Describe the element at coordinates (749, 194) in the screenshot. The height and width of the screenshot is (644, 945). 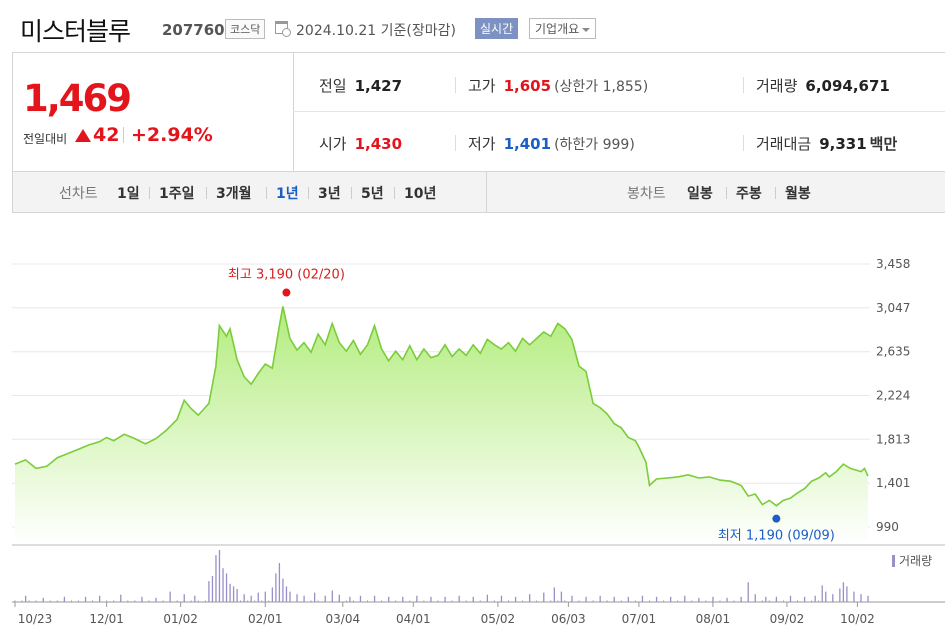
I see `tab-weekly-candle: 주봉` at that location.